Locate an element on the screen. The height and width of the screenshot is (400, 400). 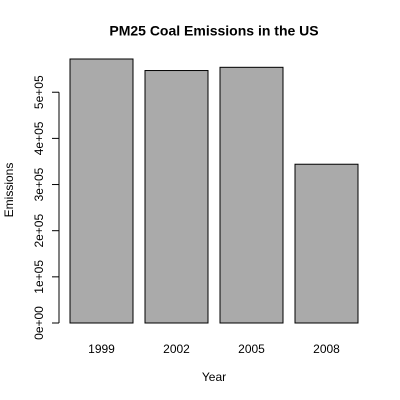
x-tick-label: 1999 is located at coordinates (101, 349).